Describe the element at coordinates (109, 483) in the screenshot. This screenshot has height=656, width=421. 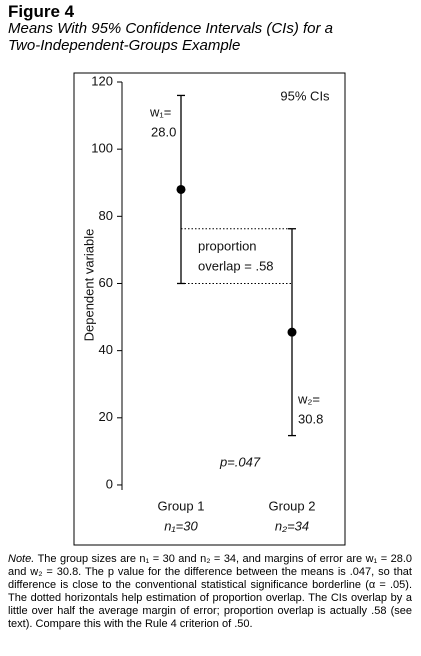
I see `y-tick-label: 0` at that location.